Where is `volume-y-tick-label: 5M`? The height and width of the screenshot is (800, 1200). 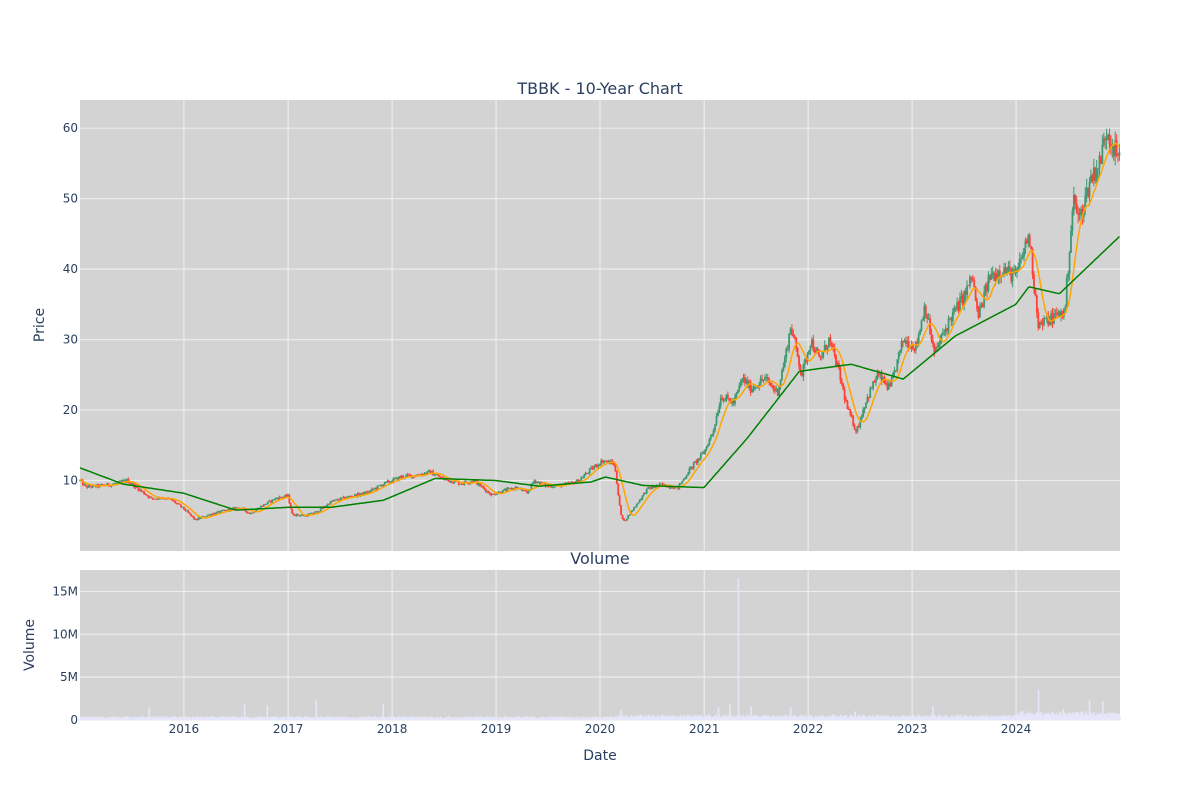 volume-y-tick-label: 5M is located at coordinates (69, 677).